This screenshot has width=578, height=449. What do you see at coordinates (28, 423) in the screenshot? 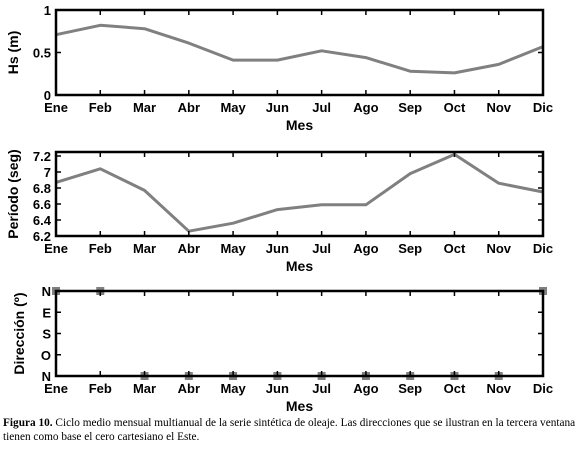
I see `caption-label: Figura 10.` at bounding box center [28, 423].